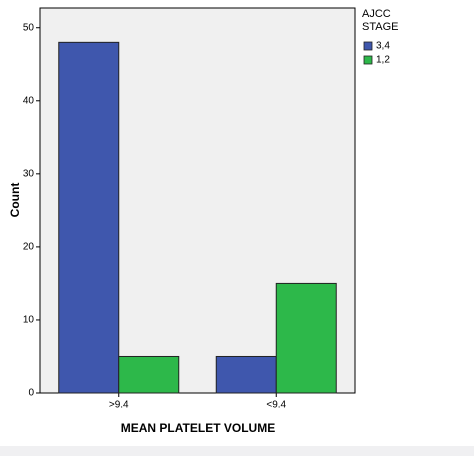 This screenshot has height=456, width=474. What do you see at coordinates (198, 428) in the screenshot?
I see `x-axis-label: MEAN PLATELET VOLUME` at bounding box center [198, 428].